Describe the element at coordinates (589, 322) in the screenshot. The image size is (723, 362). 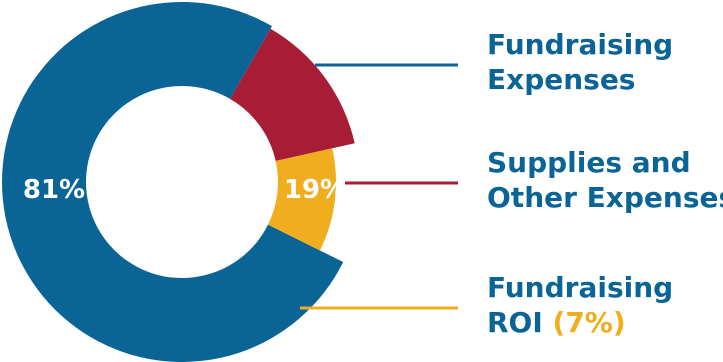
I see `legend-text-roi-percent: (7%)` at that location.